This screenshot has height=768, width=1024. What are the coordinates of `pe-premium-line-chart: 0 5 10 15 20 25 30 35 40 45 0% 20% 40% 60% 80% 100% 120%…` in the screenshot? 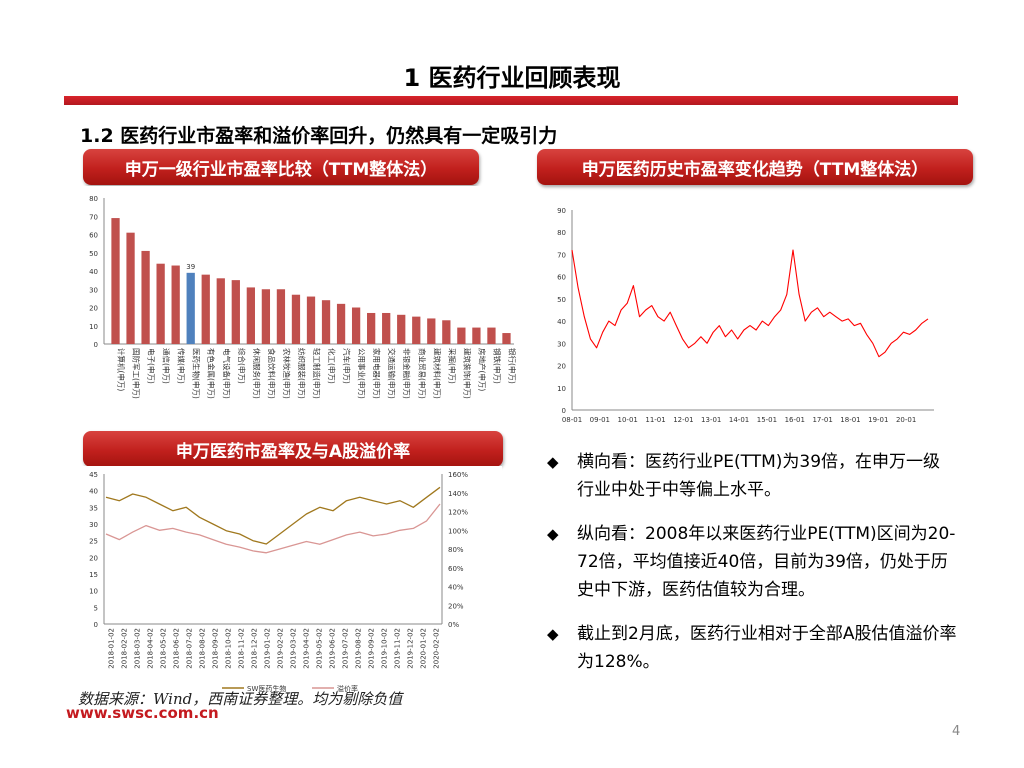 It's located at (292, 581).